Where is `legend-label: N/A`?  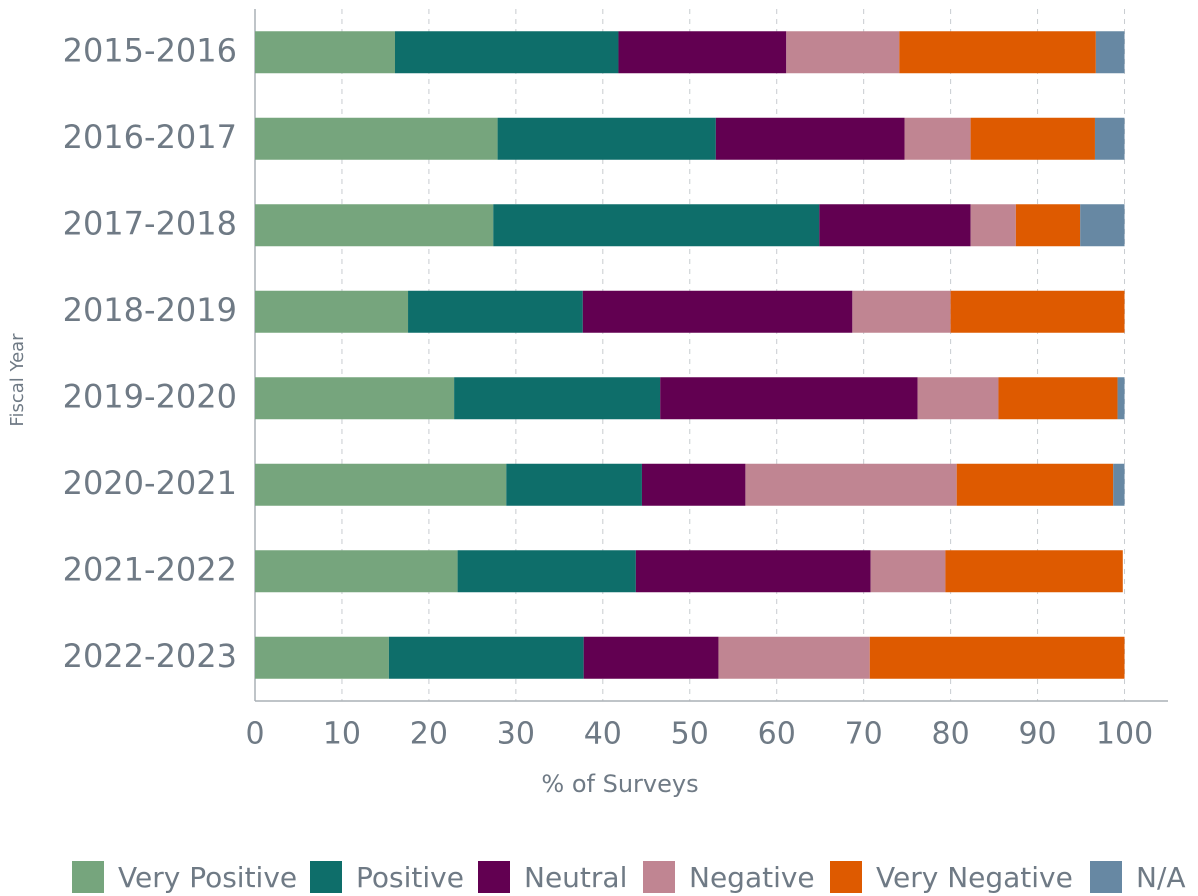
legend-label: N/A is located at coordinates (1161, 877).